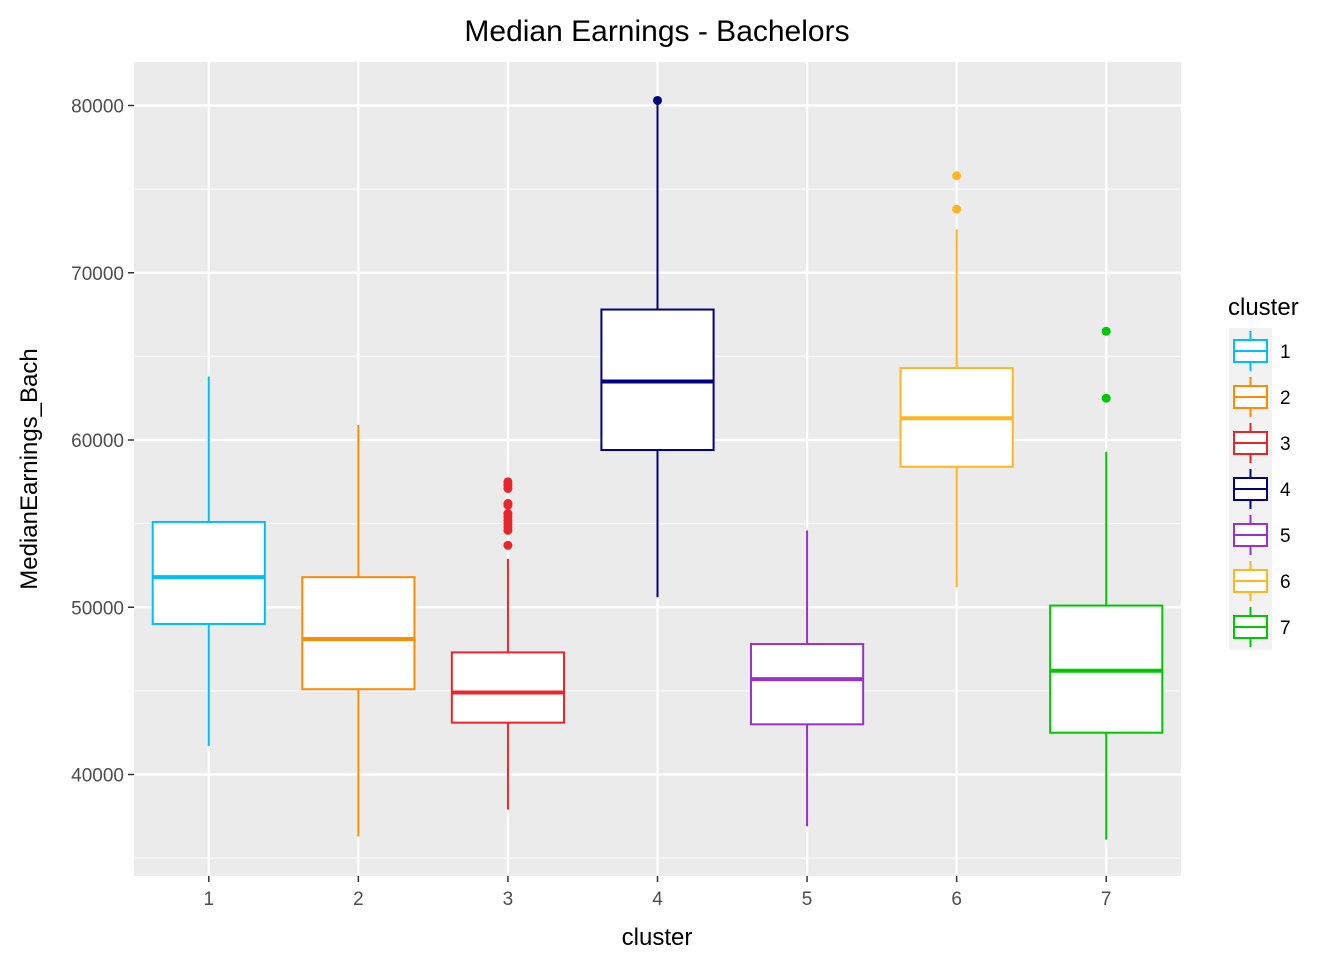  What do you see at coordinates (1260, 489) in the screenshot?
I see `legend-item-4: 4` at bounding box center [1260, 489].